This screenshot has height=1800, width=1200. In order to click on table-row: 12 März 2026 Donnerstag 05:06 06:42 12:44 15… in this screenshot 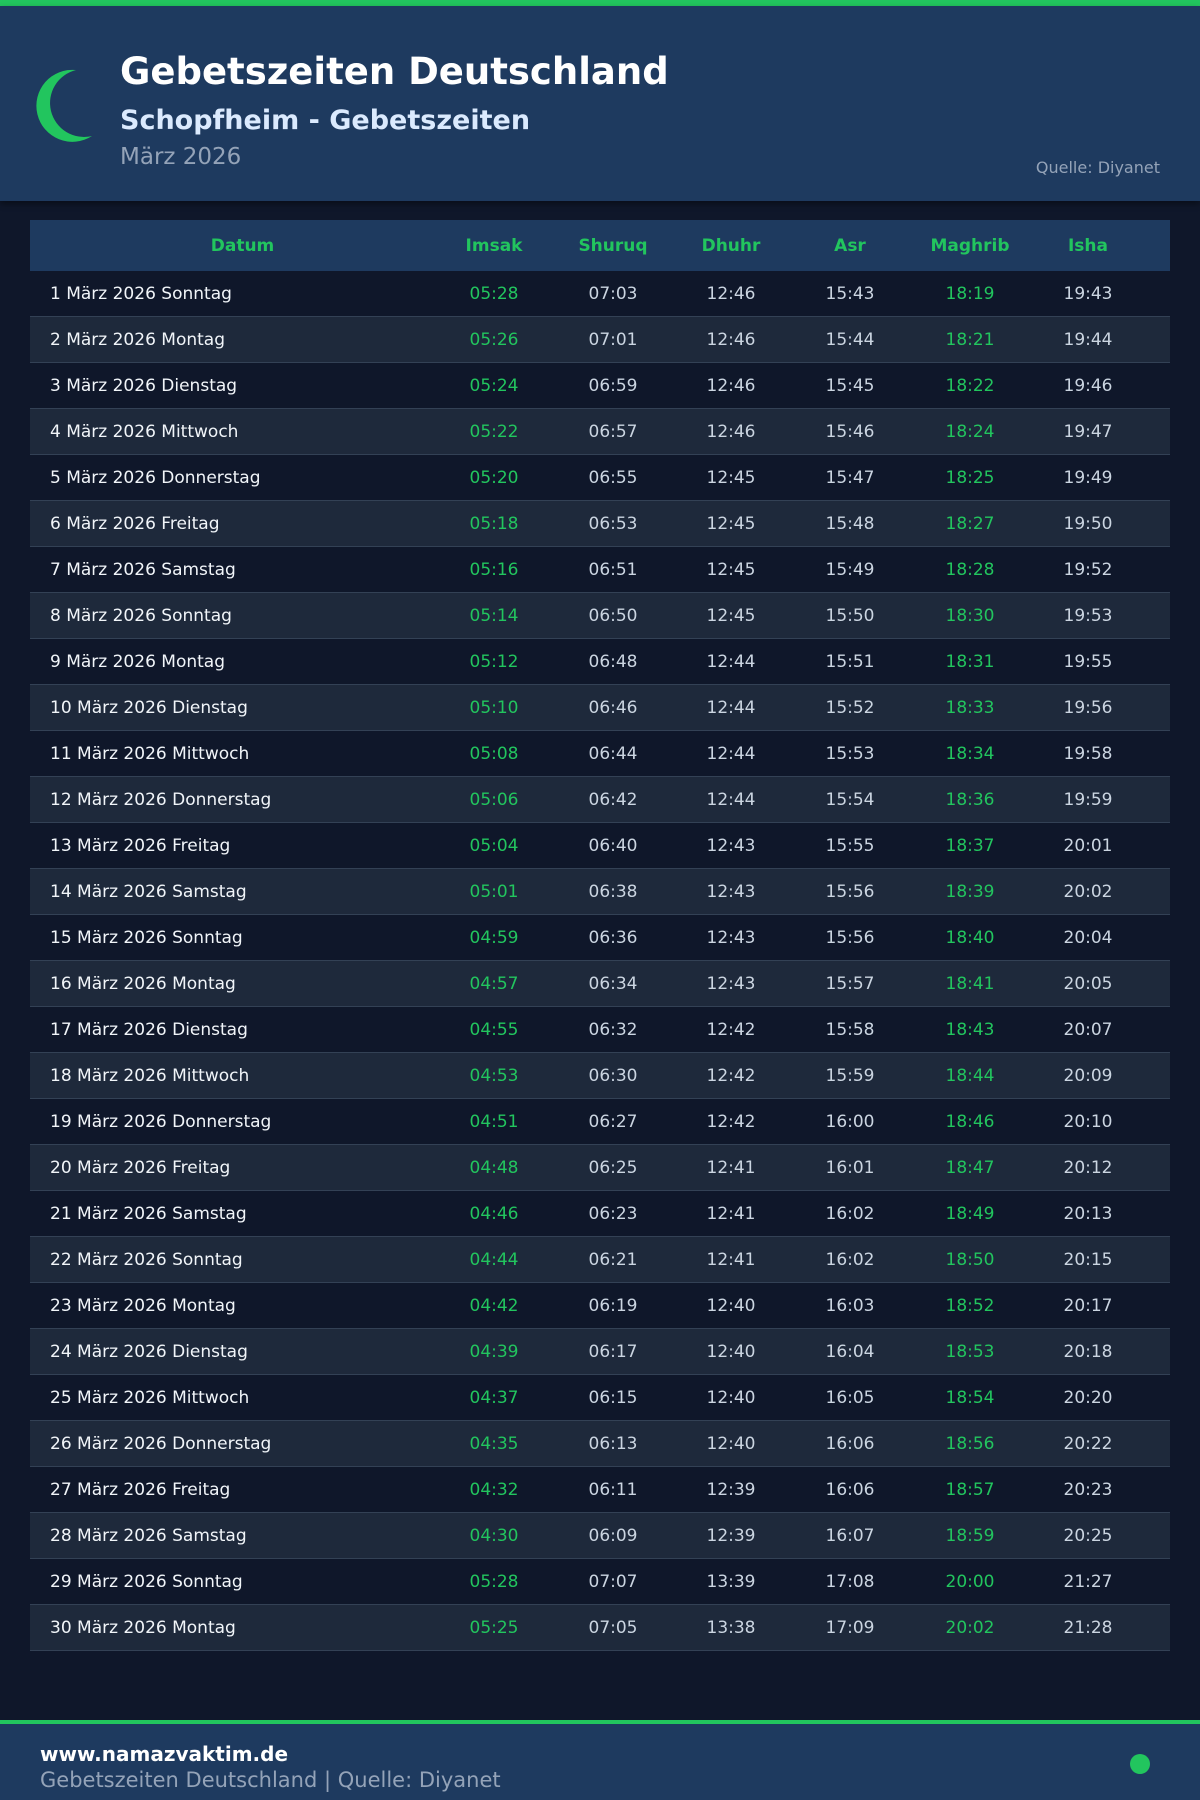, I will do `click(600, 800)`.